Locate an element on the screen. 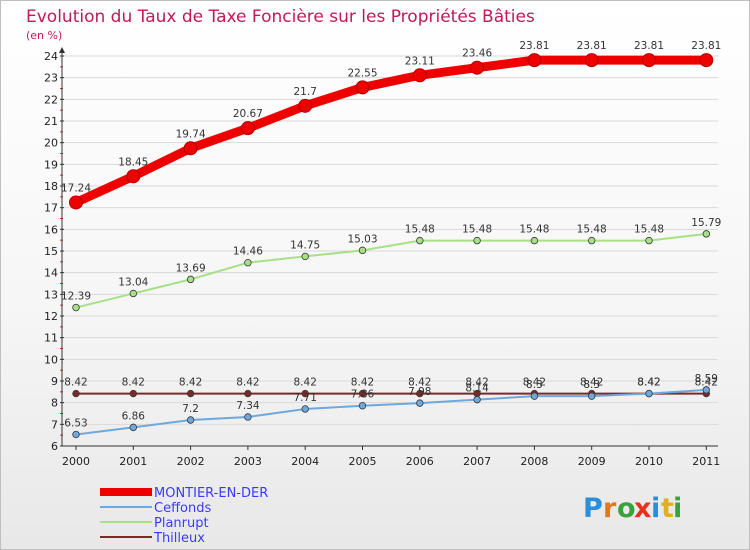  data-label: 15.79 is located at coordinates (706, 223).